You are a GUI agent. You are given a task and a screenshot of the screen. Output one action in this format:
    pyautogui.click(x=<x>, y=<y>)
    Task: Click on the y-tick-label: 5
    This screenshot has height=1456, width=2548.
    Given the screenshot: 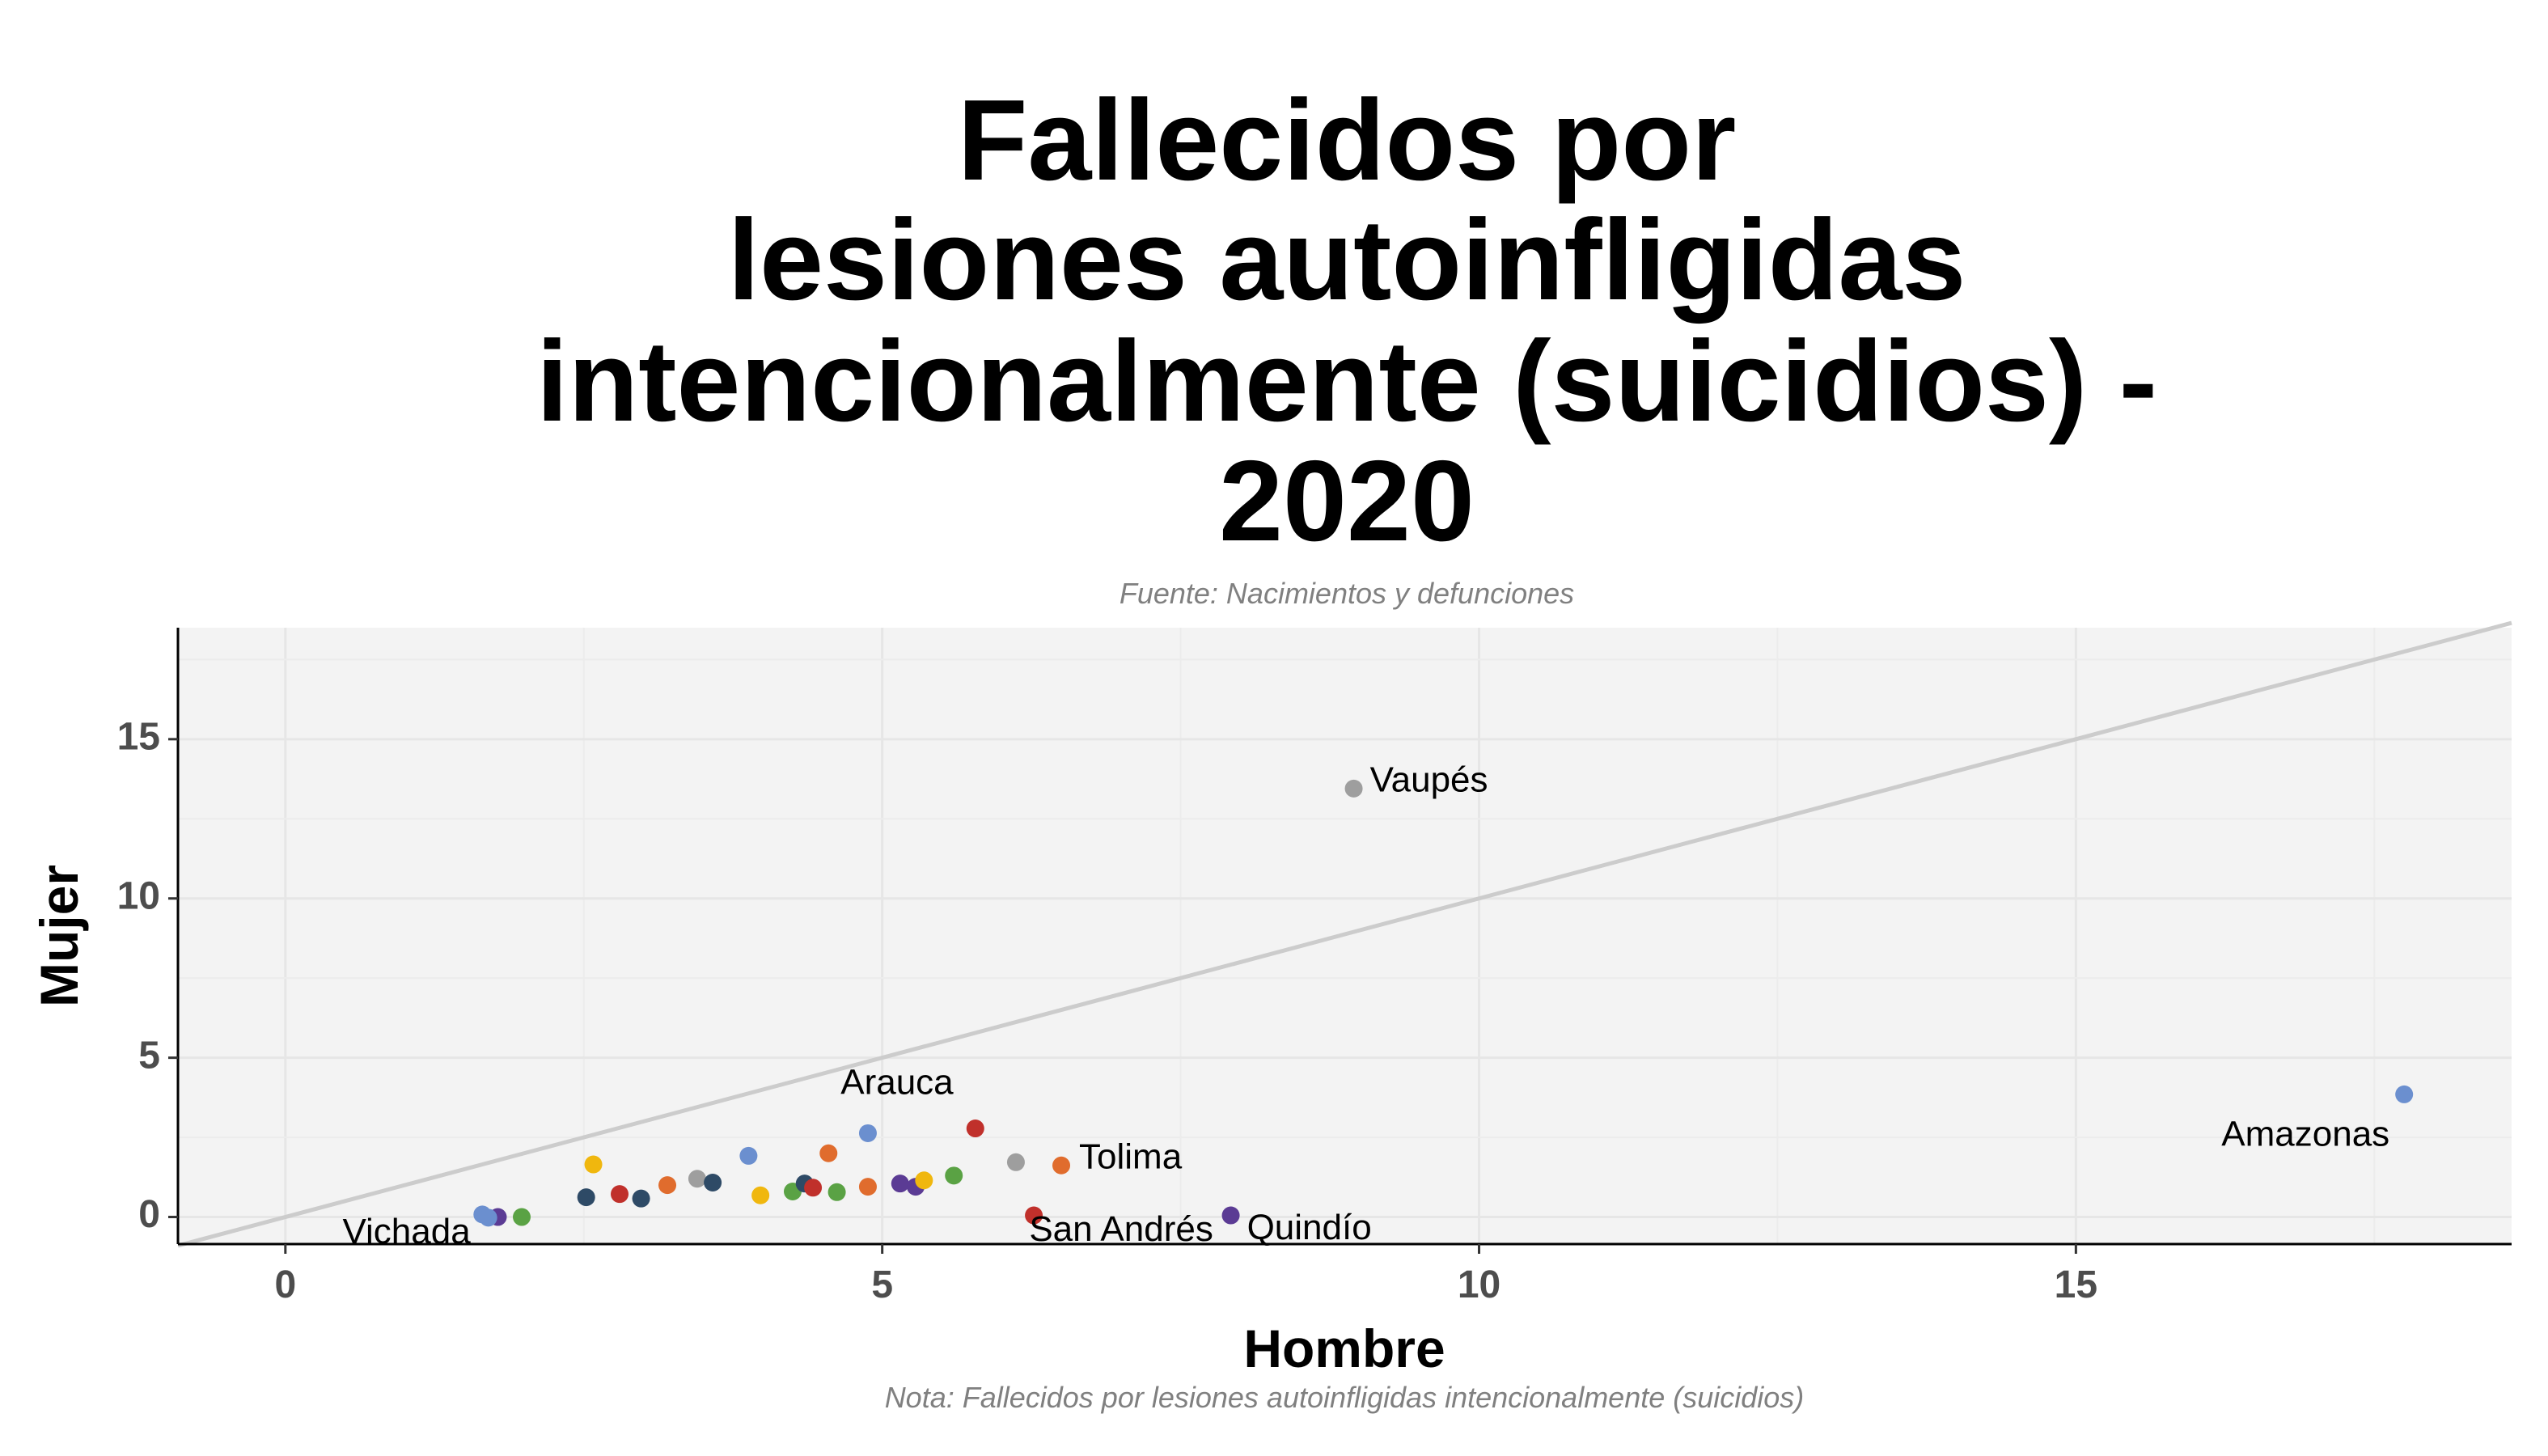 What is the action you would take?
    pyautogui.click(x=149, y=1055)
    